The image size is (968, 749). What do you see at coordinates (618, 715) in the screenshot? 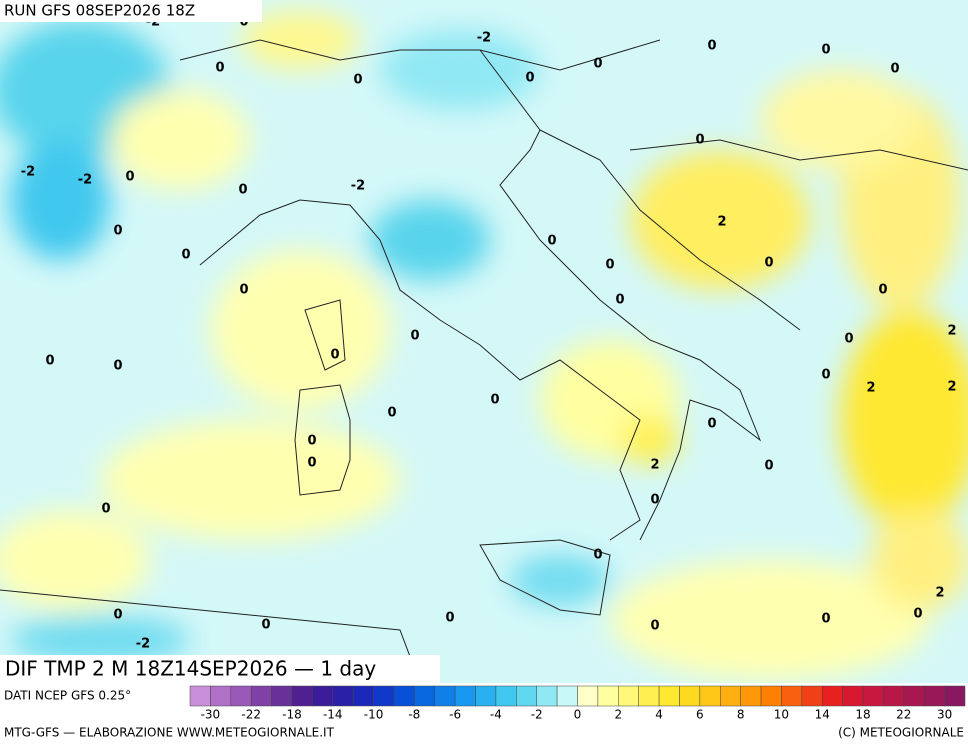
I see `colorbar-label: 2` at bounding box center [618, 715].